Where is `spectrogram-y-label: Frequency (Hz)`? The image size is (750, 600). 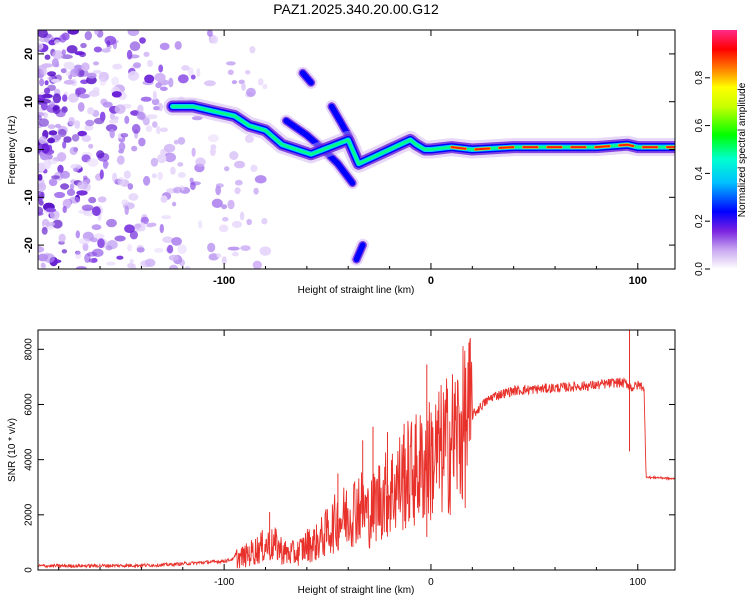 spectrogram-y-label: Frequency (Hz) is located at coordinates (12, 150).